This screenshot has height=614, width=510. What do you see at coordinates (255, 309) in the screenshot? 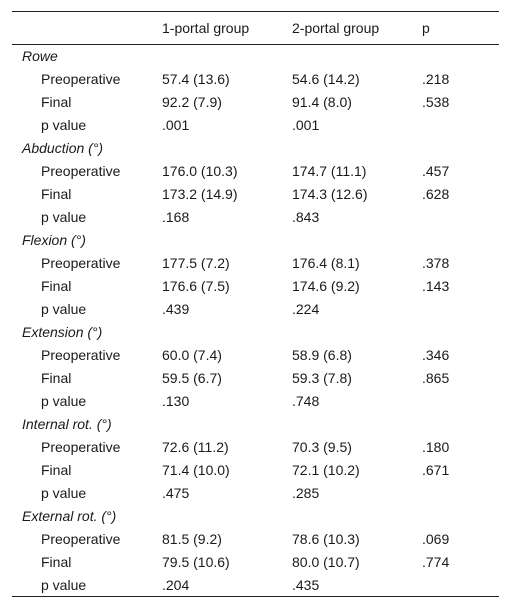
I see `table-row: p value .439 .224` at bounding box center [255, 309].